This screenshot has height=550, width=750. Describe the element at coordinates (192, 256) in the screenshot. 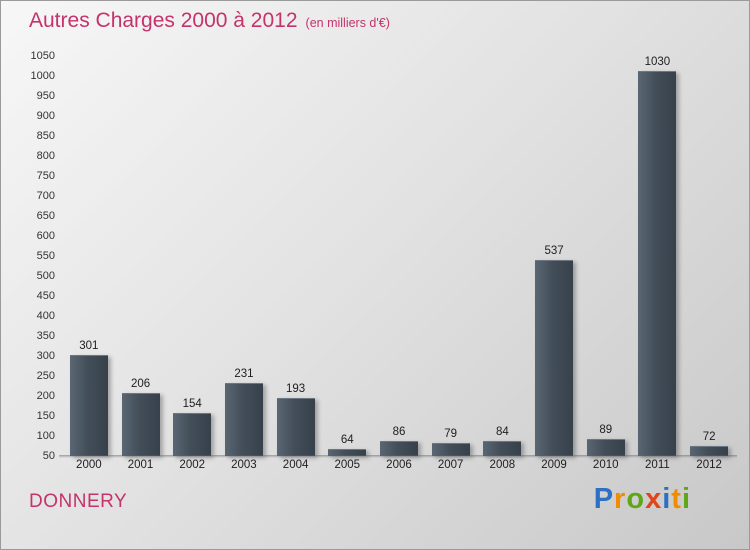

I see `bar-group: 154` at that location.